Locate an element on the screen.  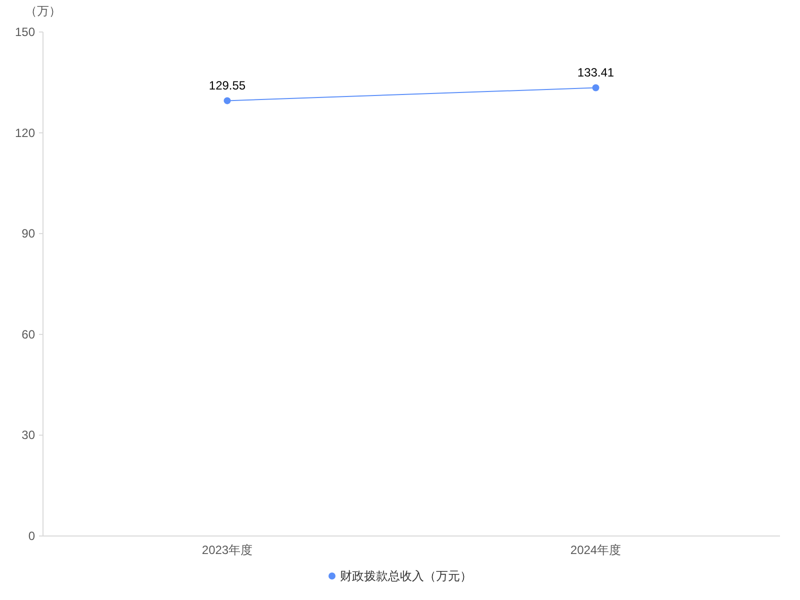
data-label: 133.41 is located at coordinates (595, 73).